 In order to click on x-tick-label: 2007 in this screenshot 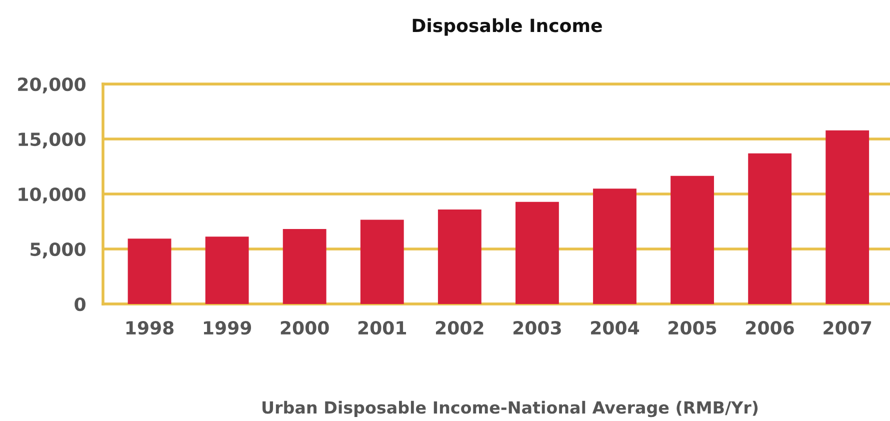, I will do `click(848, 327)`.